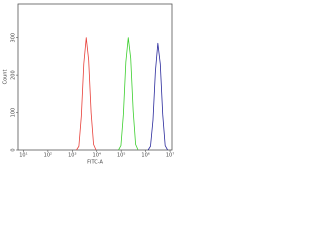 This screenshot has width=320, height=240. What do you see at coordinates (170, 156) in the screenshot?
I see `x-tick-label: 10⁷` at bounding box center [170, 156].